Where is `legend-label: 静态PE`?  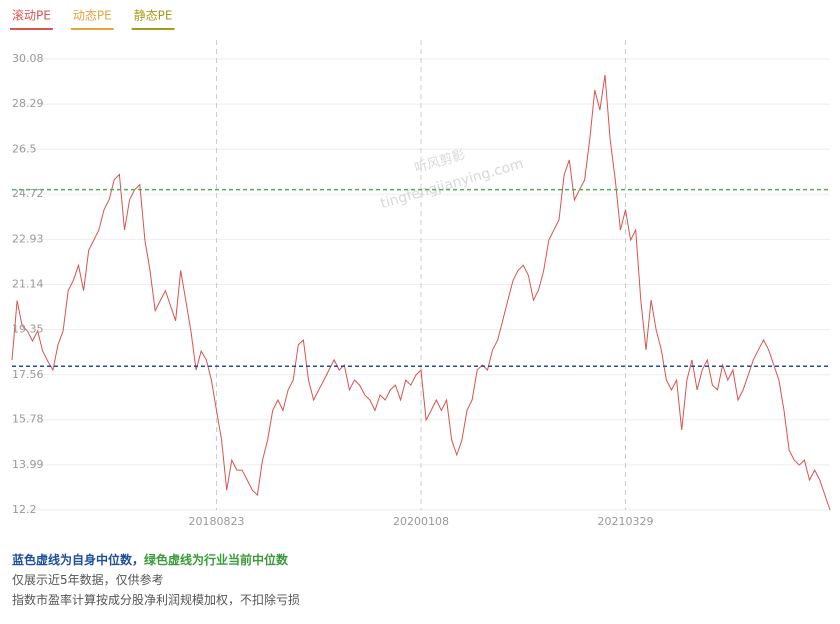 legend-label: 静态PE is located at coordinates (153, 16).